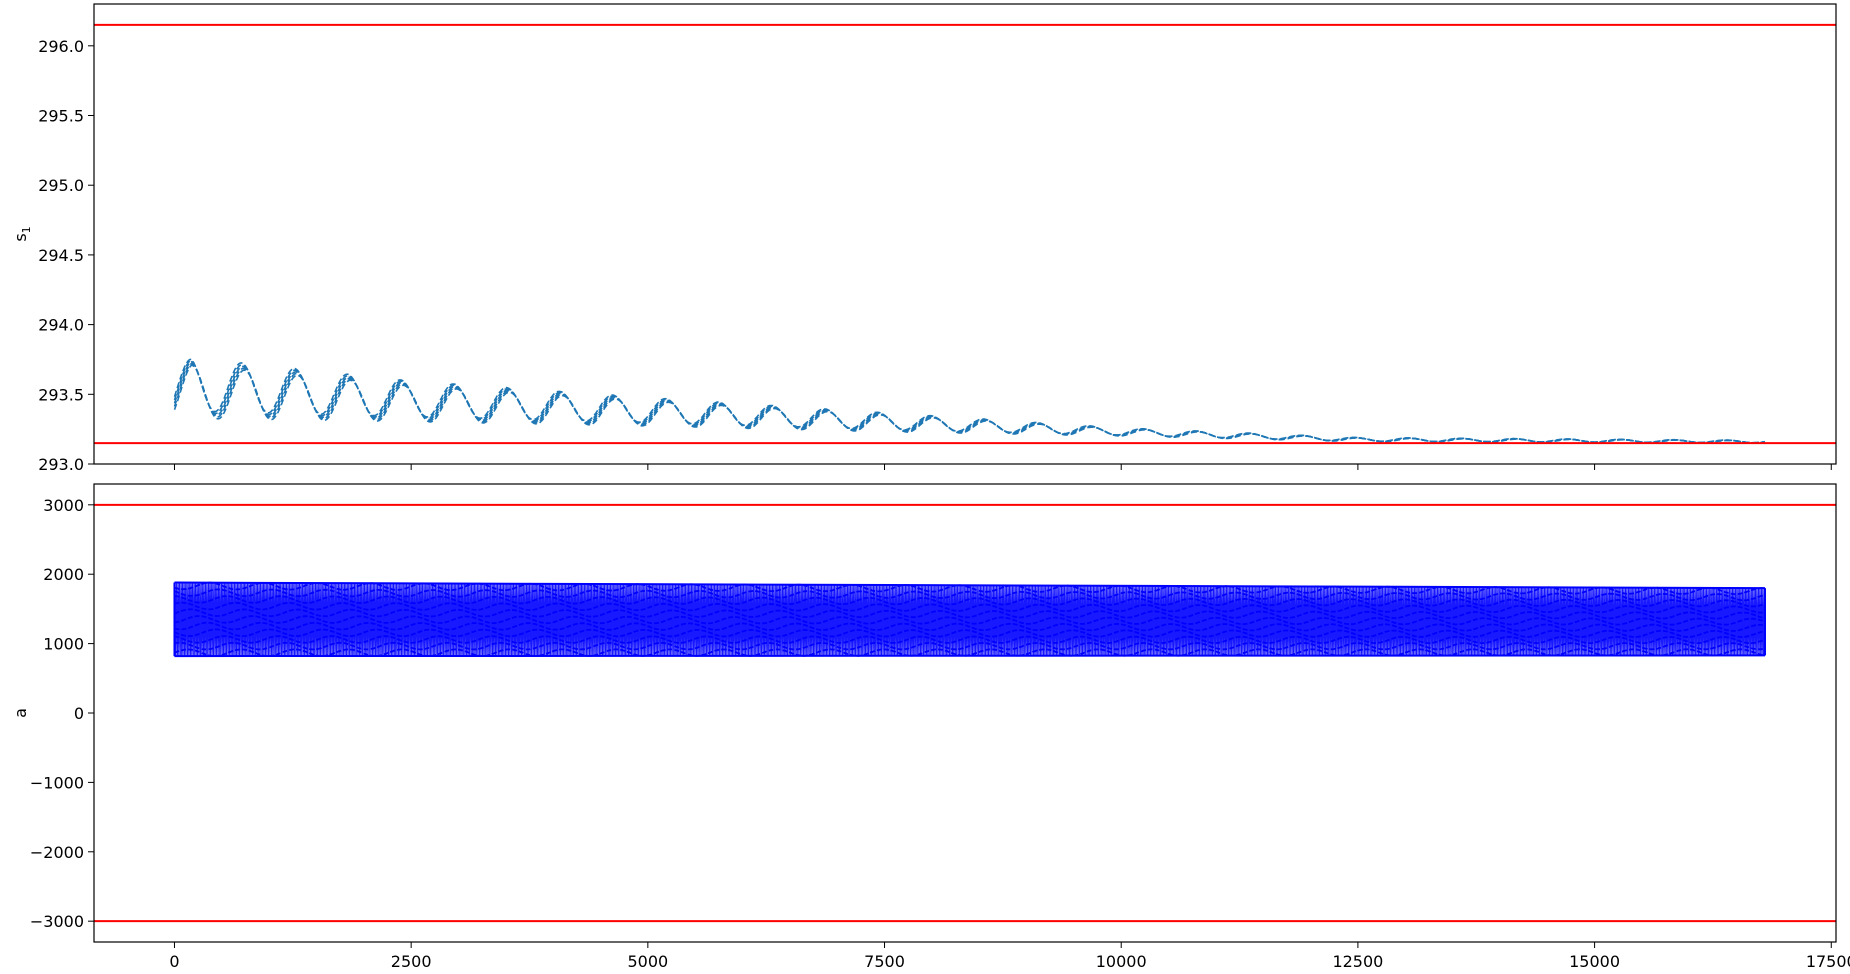 The height and width of the screenshot is (974, 1850). What do you see at coordinates (63, 574) in the screenshot?
I see `ytick-label-a-5: 2000` at bounding box center [63, 574].